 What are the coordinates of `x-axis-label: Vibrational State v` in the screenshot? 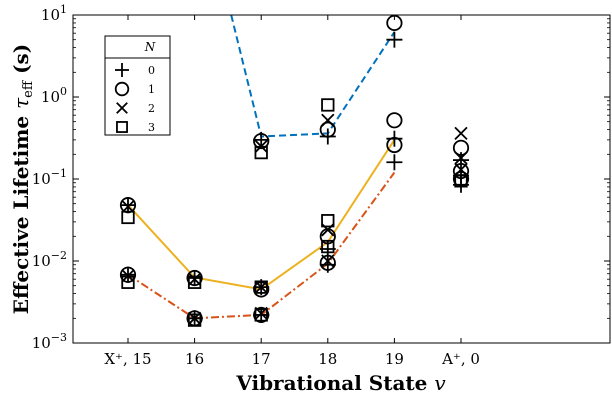 It's located at (340, 383).